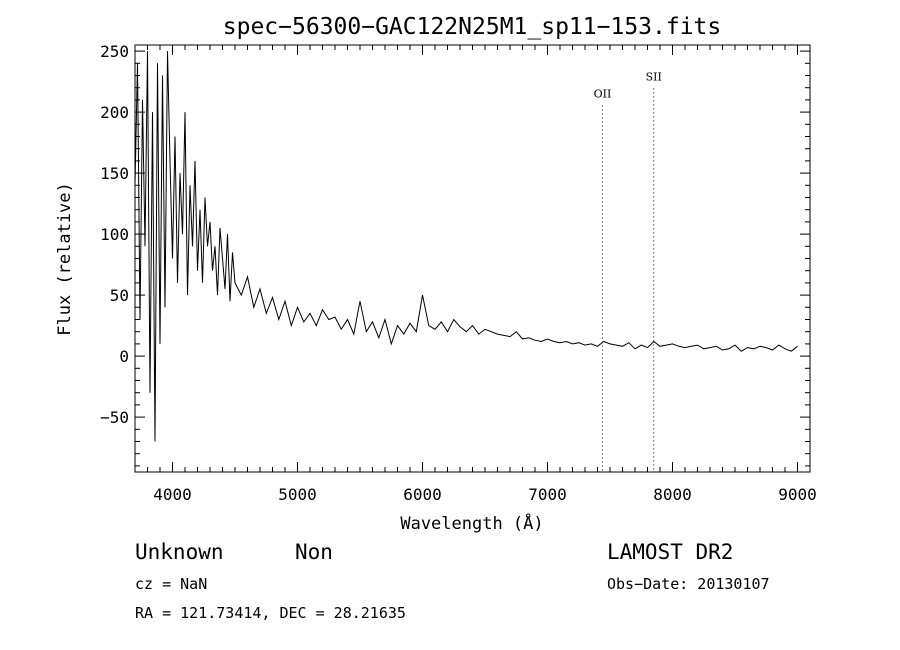  What do you see at coordinates (688, 584) in the screenshot?
I see `obs-date: Obs−Date: 20130107` at bounding box center [688, 584].